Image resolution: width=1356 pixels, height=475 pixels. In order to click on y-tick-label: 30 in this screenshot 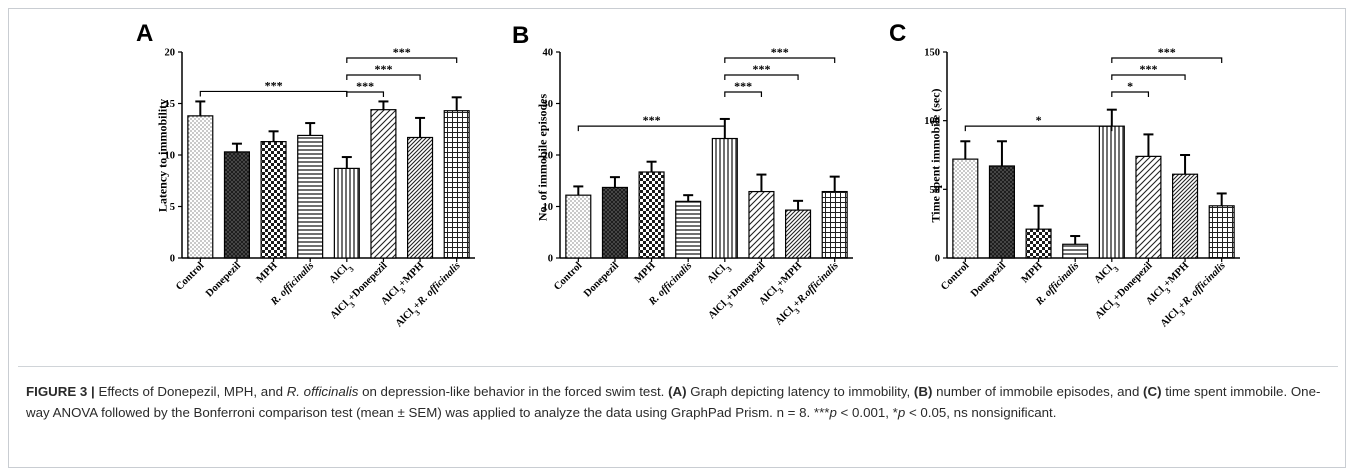, I will do `click(548, 104)`.